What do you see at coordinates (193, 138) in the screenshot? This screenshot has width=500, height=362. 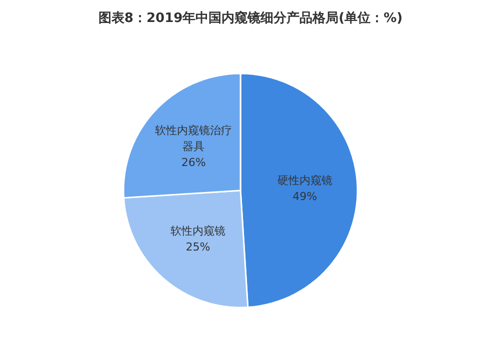 I see `slice-label: 软性内窥镜治疗器具` at bounding box center [193, 138].